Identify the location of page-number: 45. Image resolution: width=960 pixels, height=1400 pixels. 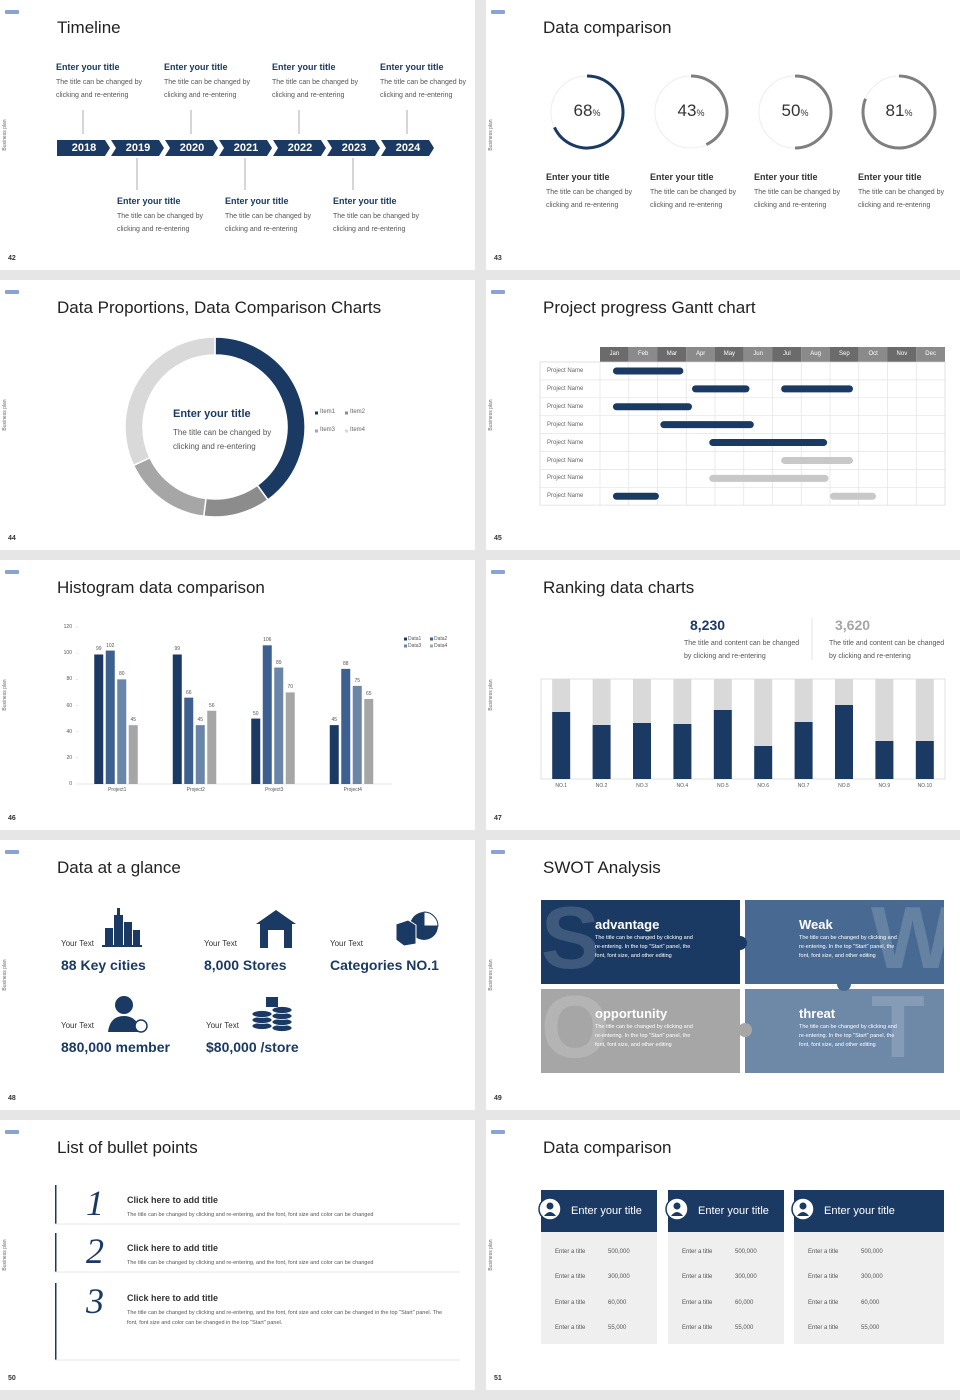
(498, 538).